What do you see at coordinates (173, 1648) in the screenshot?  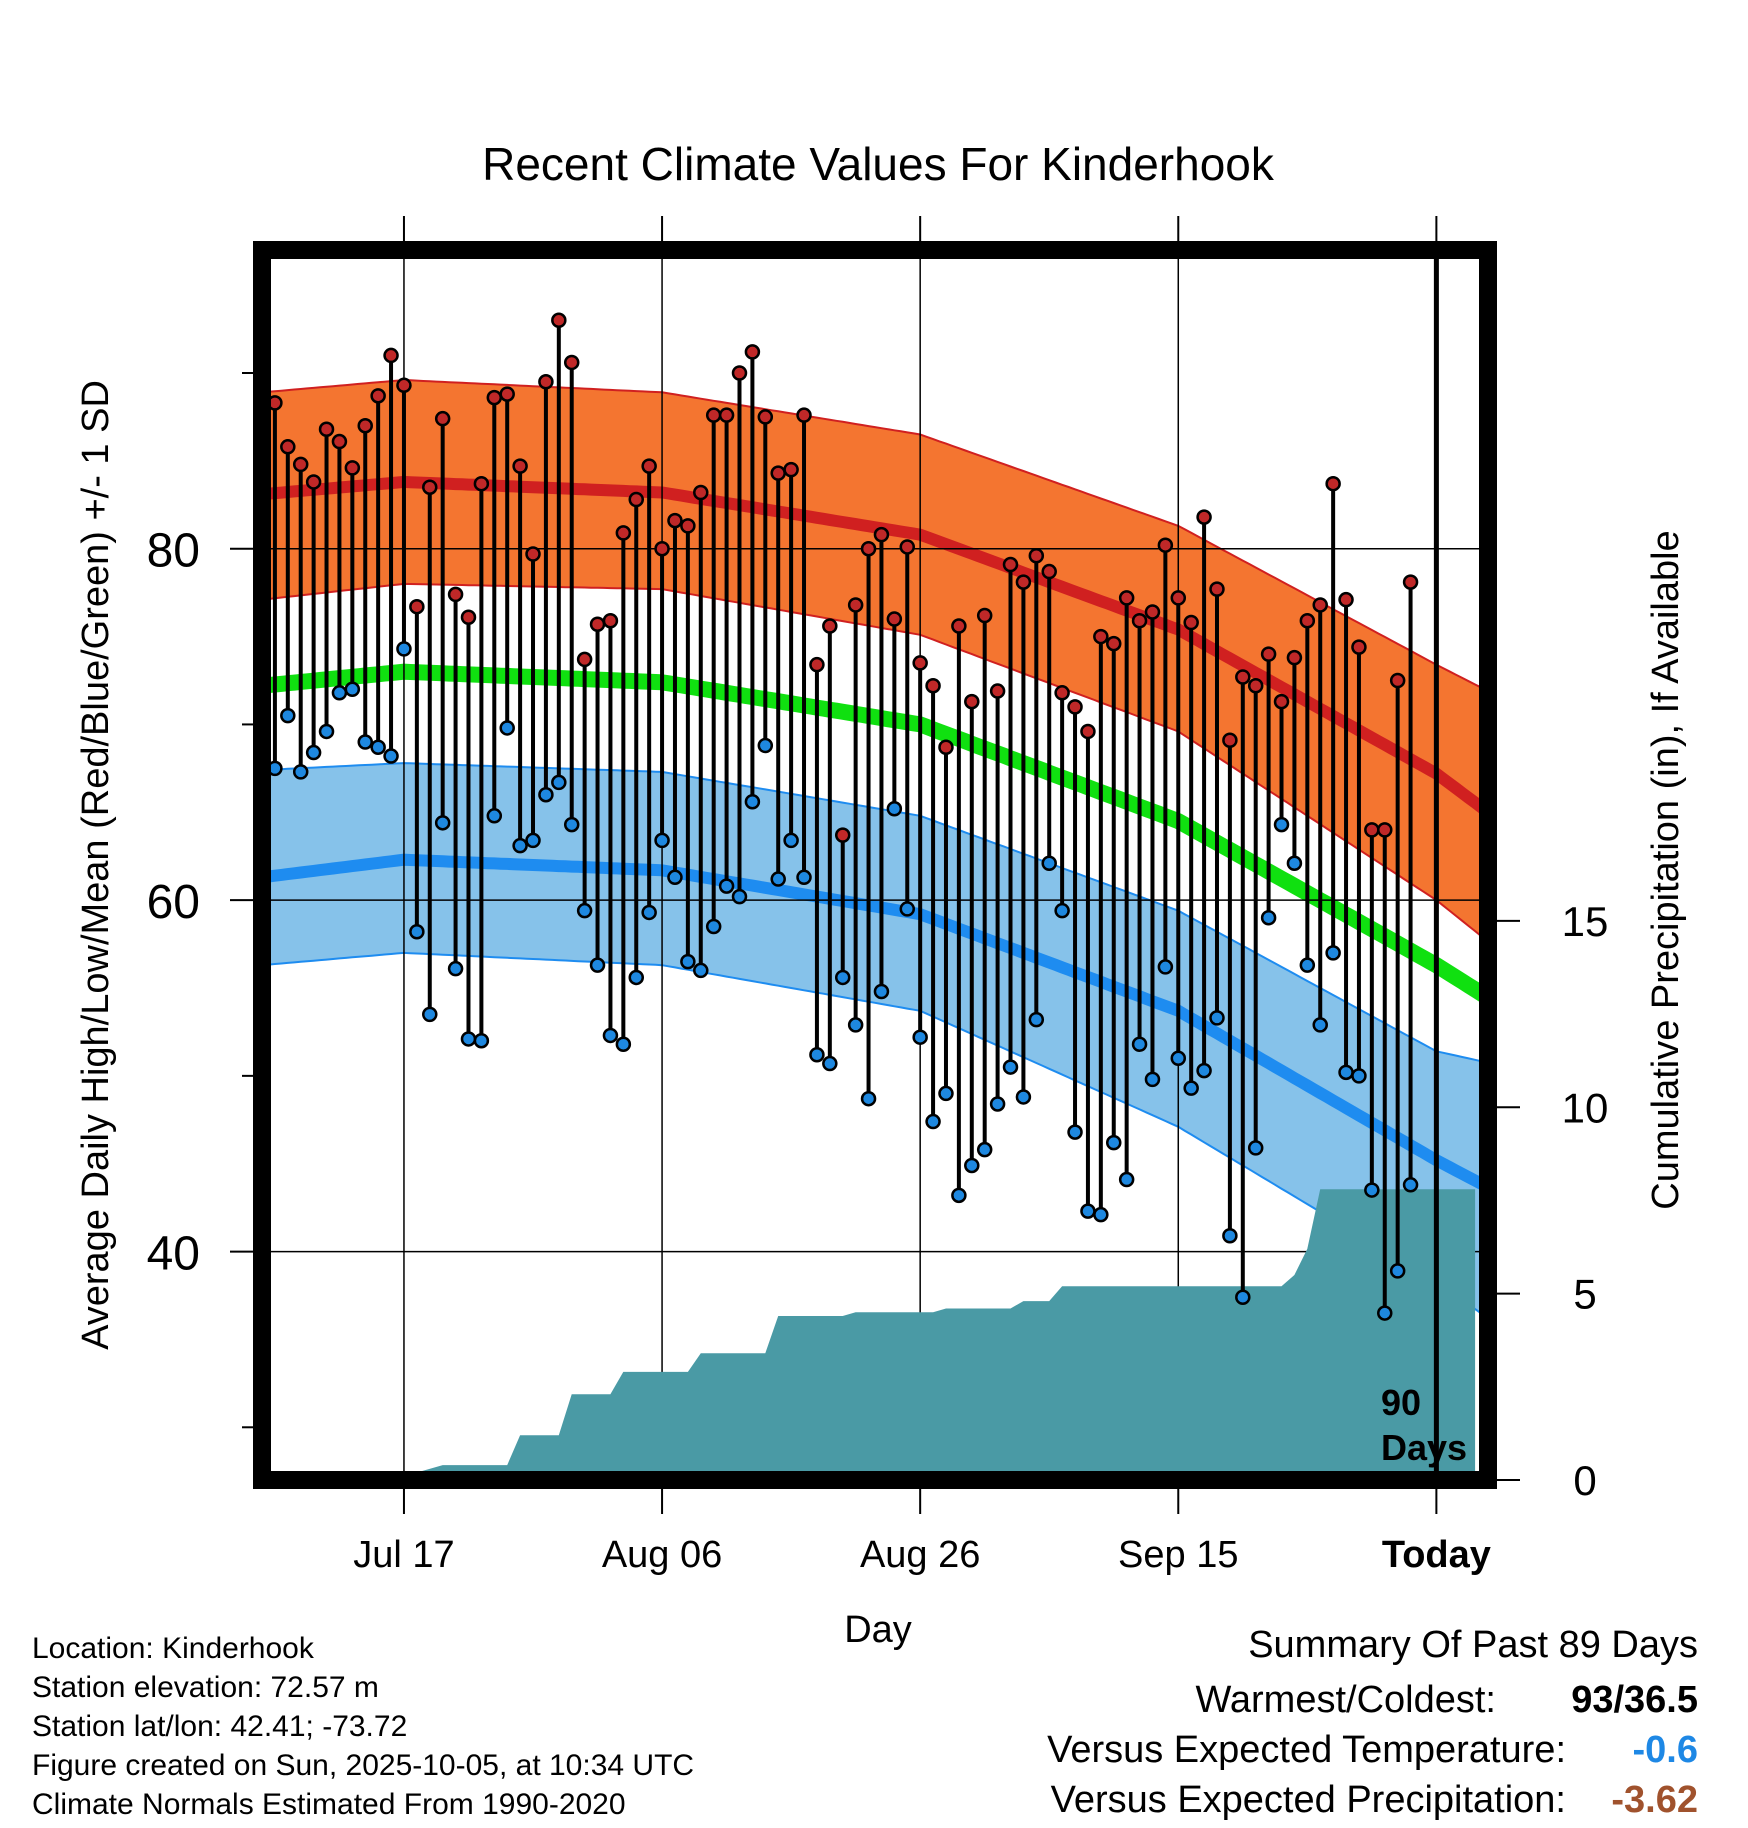 I see `station-location: Location: Kinderhook` at bounding box center [173, 1648].